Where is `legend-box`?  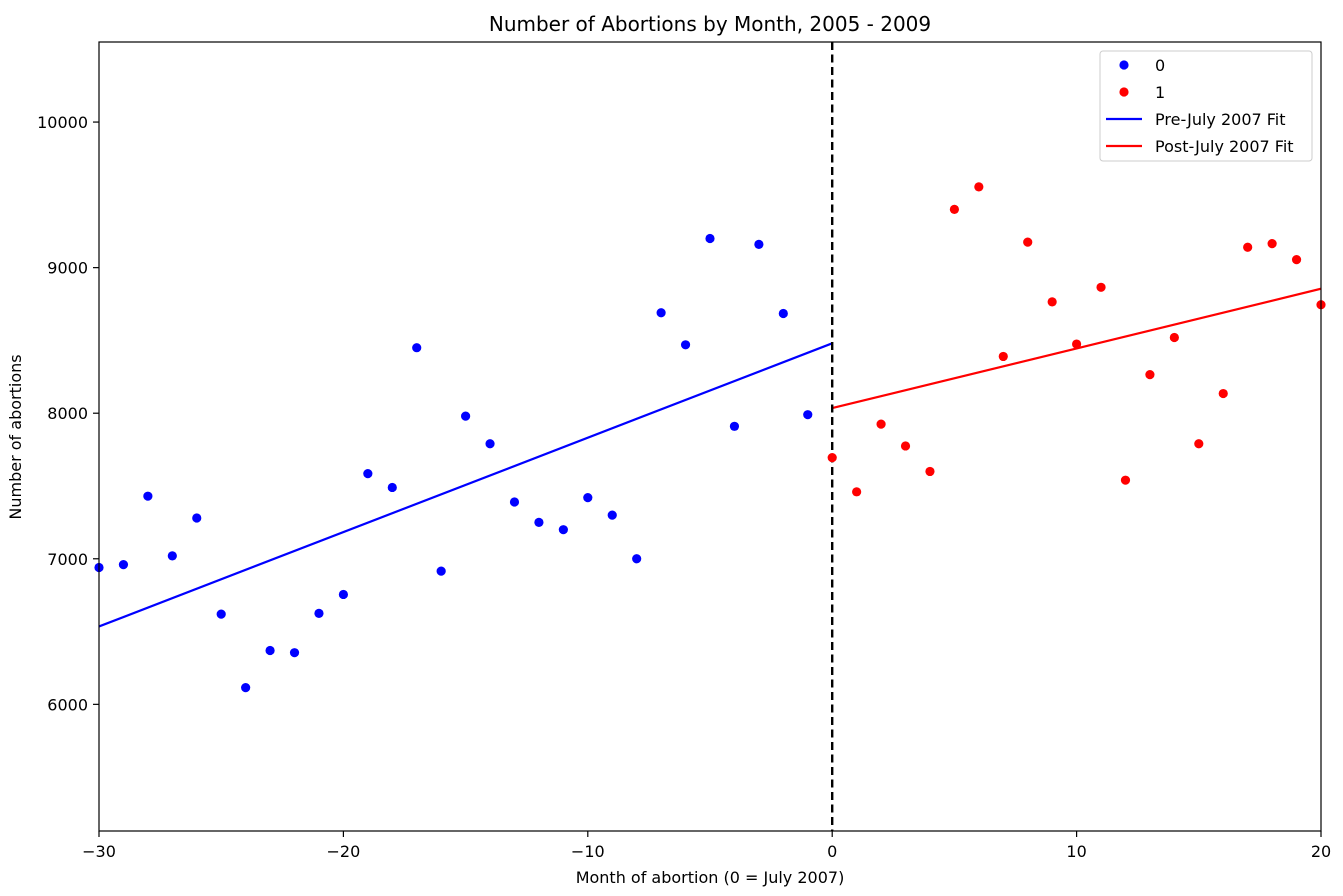 legend-box is located at coordinates (1206, 106).